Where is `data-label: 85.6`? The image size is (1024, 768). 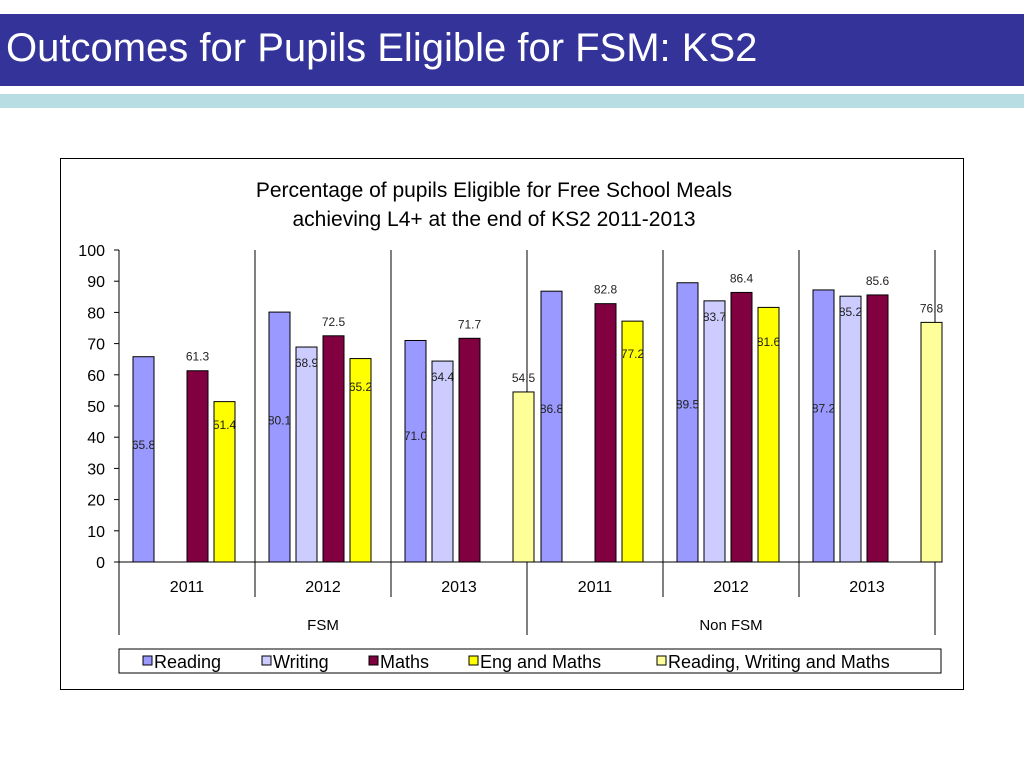 data-label: 85.6 is located at coordinates (878, 281).